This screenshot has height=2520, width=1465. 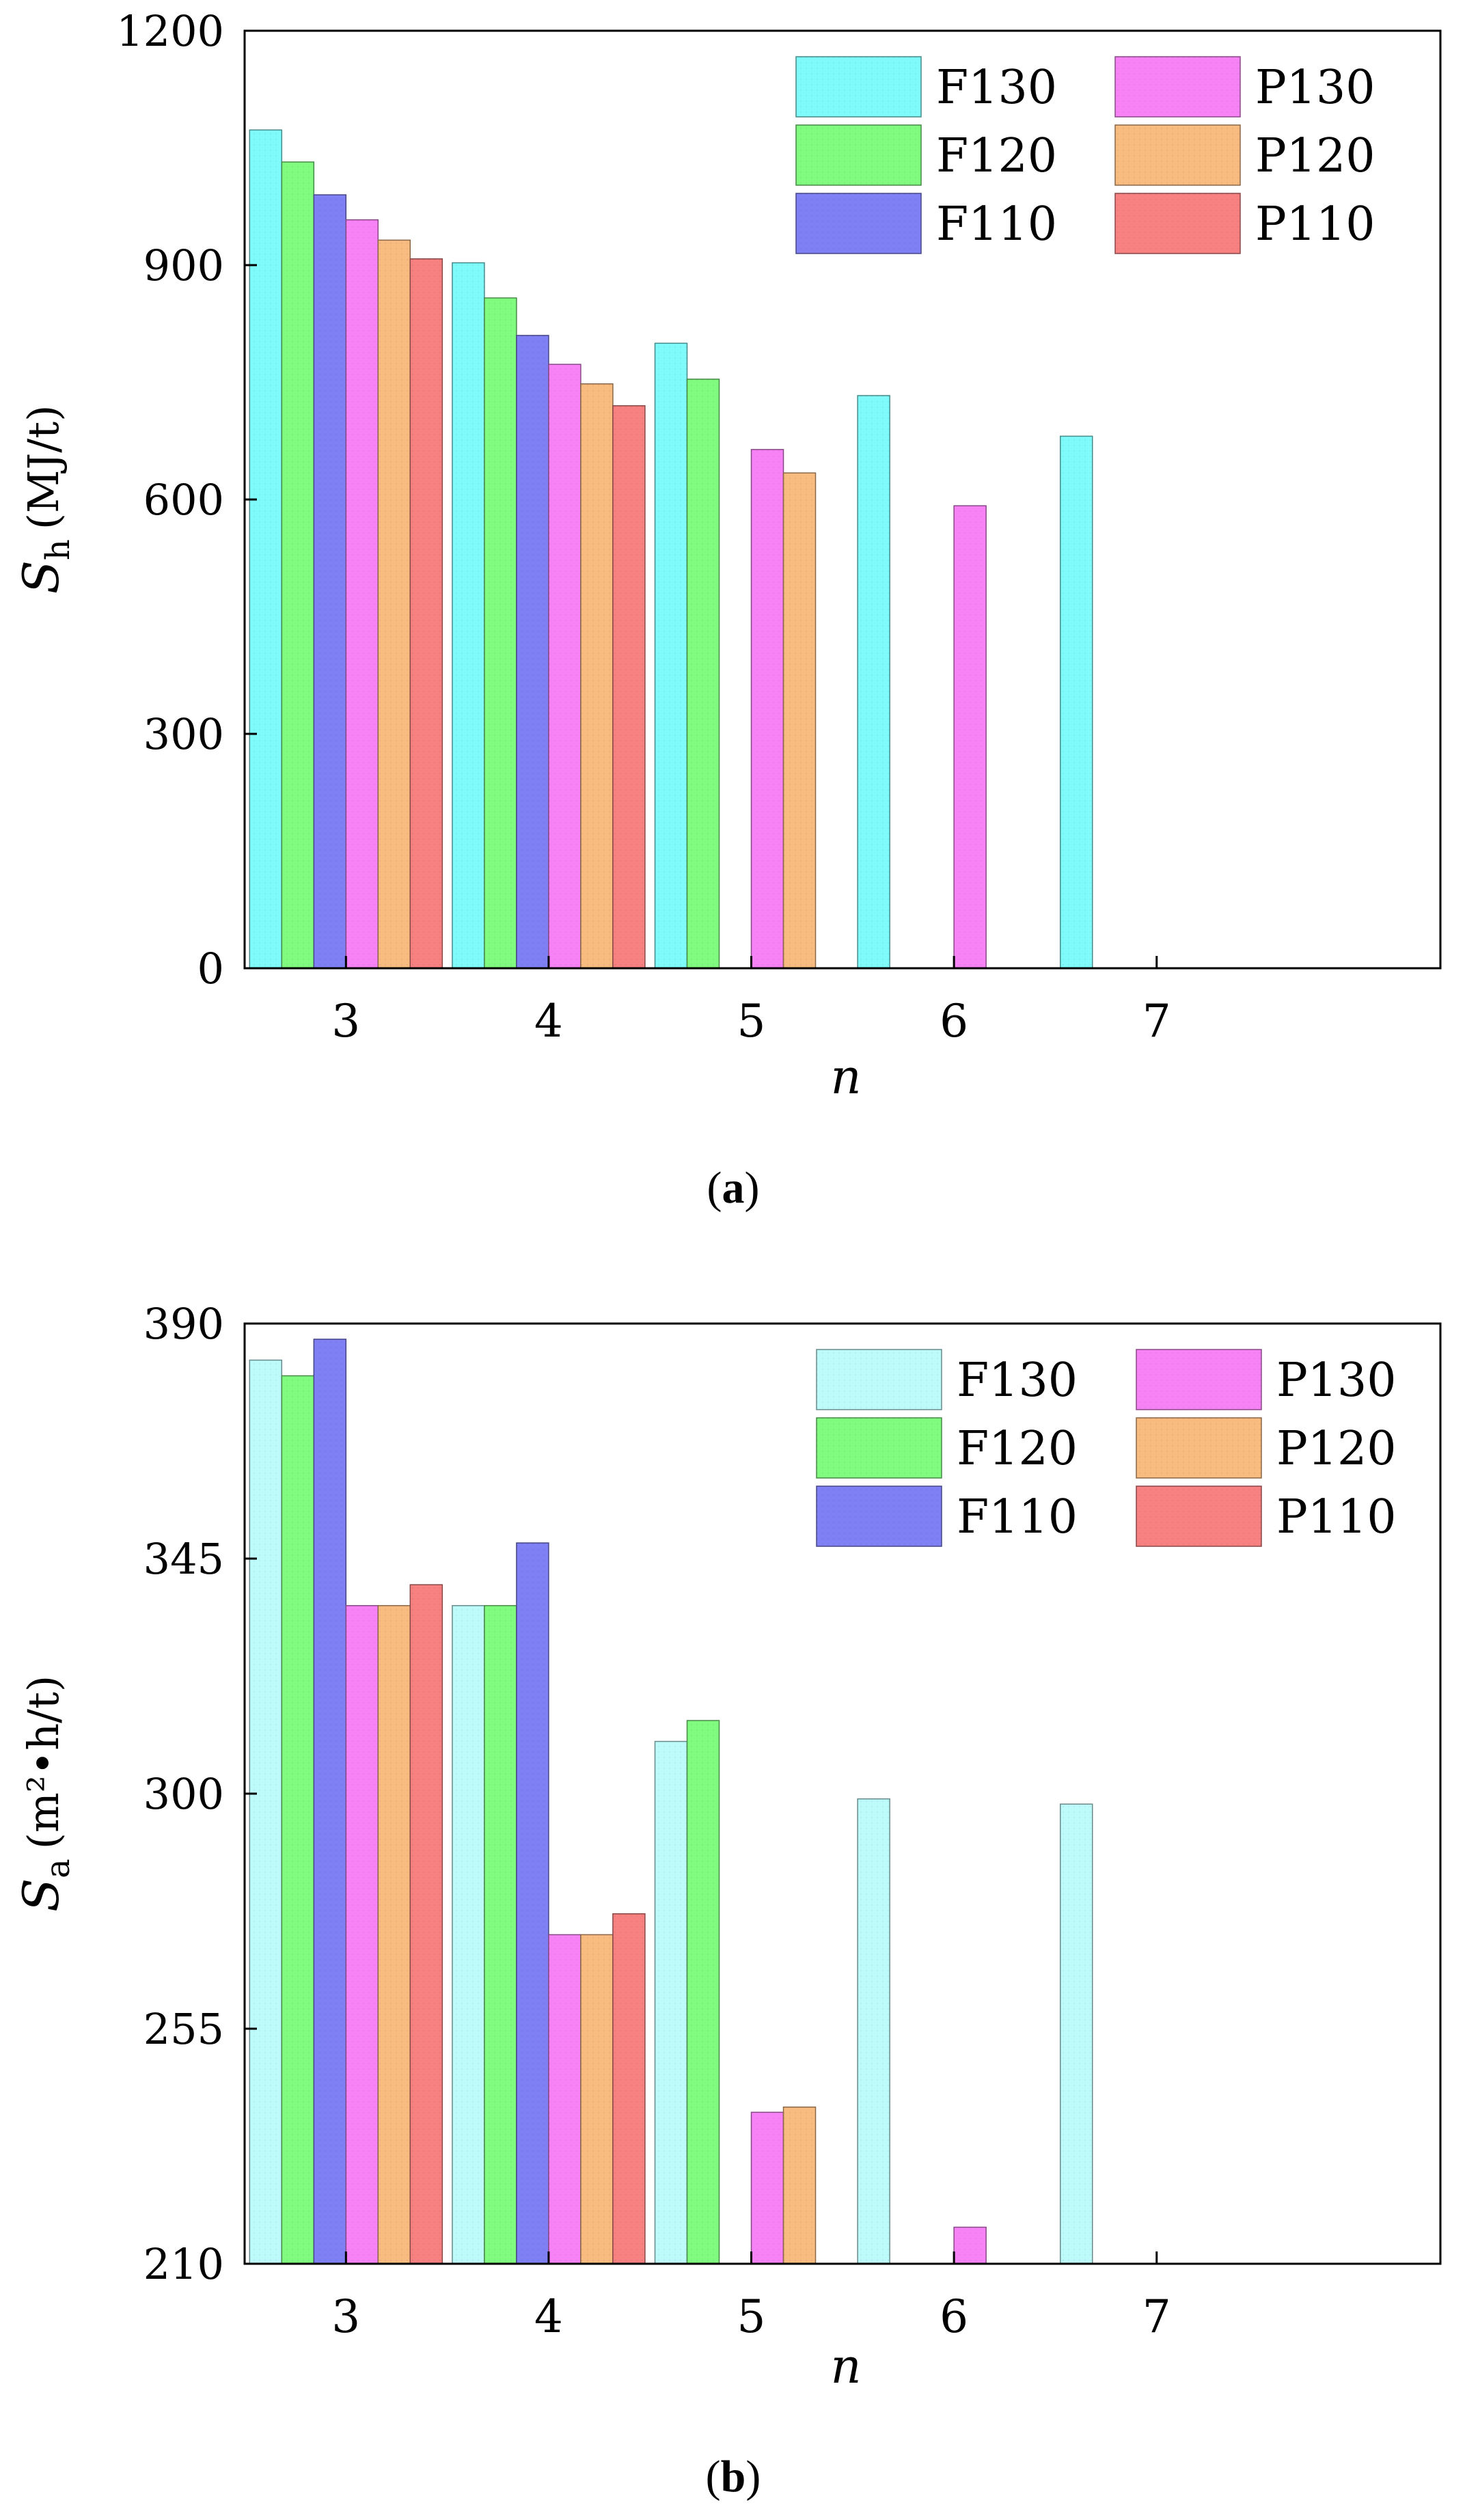 I want to click on y-axis-label: Sh(MJ/t), so click(x=45, y=499).